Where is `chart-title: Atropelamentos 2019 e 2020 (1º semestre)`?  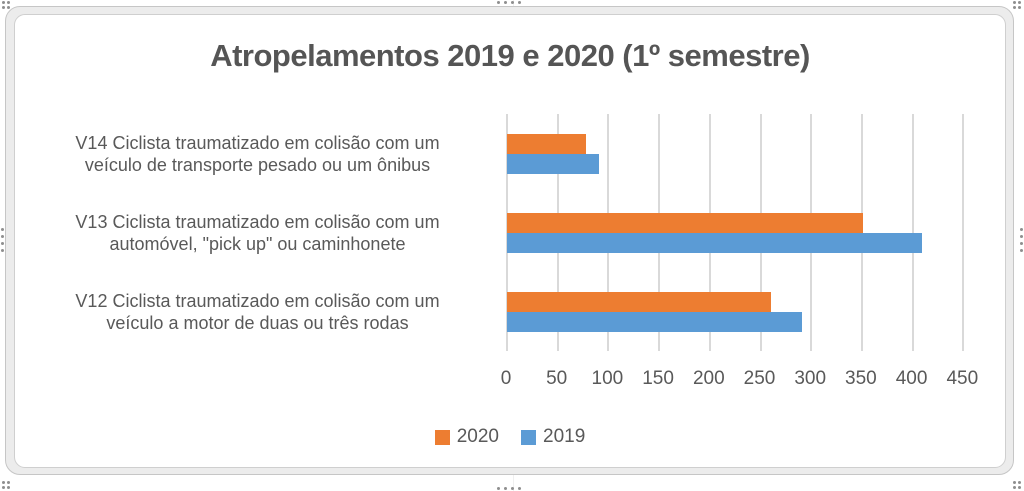 chart-title: Atropelamentos 2019 e 2020 (1º semestre) is located at coordinates (510, 55).